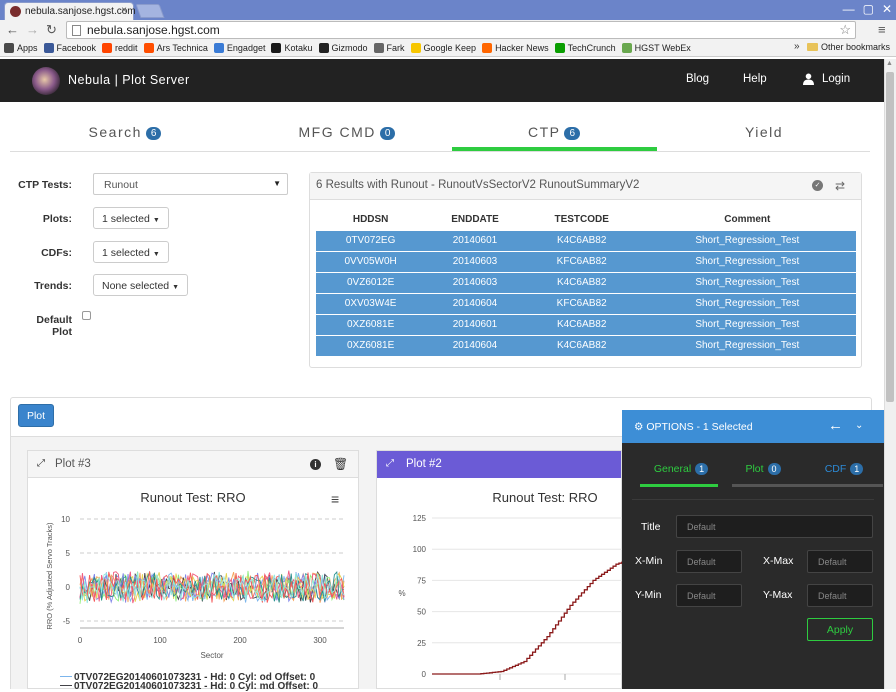  What do you see at coordinates (753, 426) in the screenshot?
I see `options-header: ⚙ OPTIONS - 1 Selected ← ⌄` at bounding box center [753, 426].